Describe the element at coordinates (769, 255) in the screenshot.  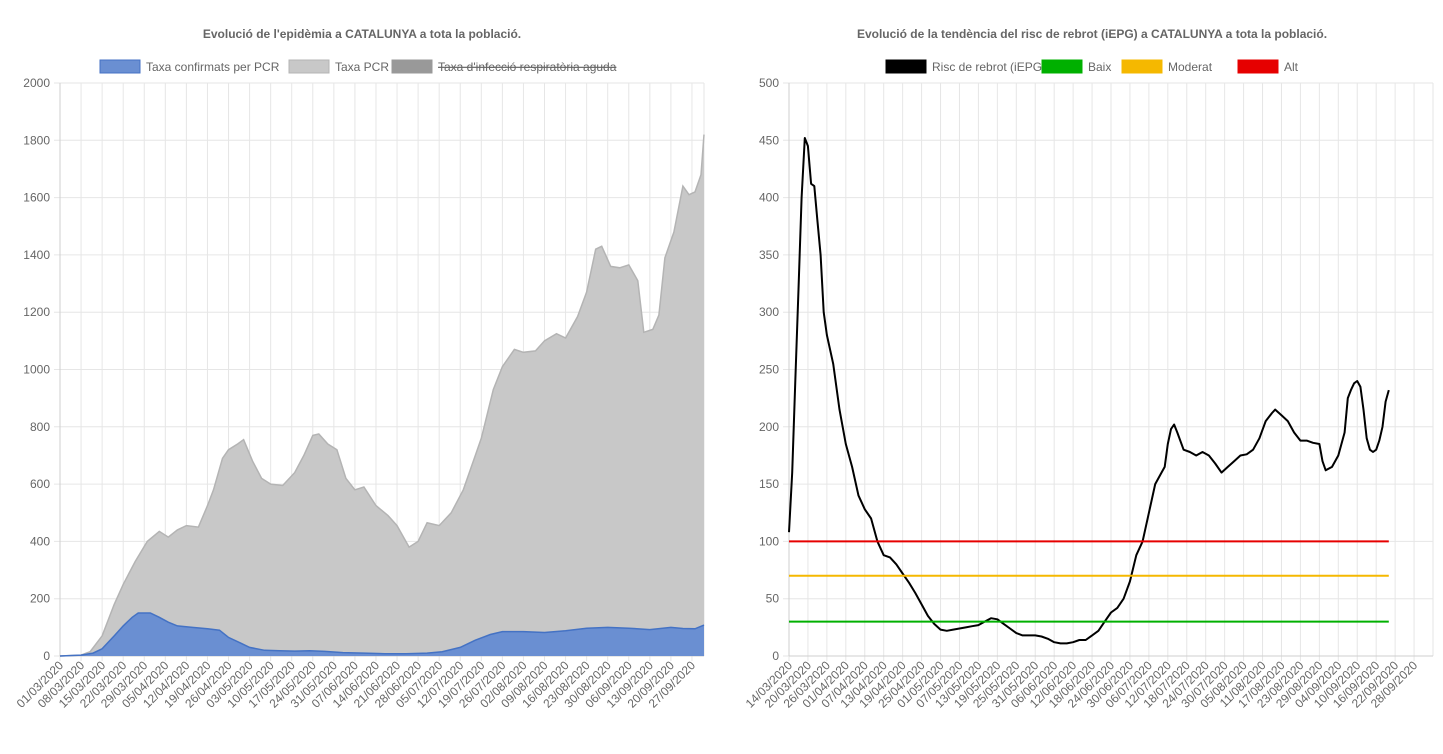
I see `y-tick-label: 350` at that location.